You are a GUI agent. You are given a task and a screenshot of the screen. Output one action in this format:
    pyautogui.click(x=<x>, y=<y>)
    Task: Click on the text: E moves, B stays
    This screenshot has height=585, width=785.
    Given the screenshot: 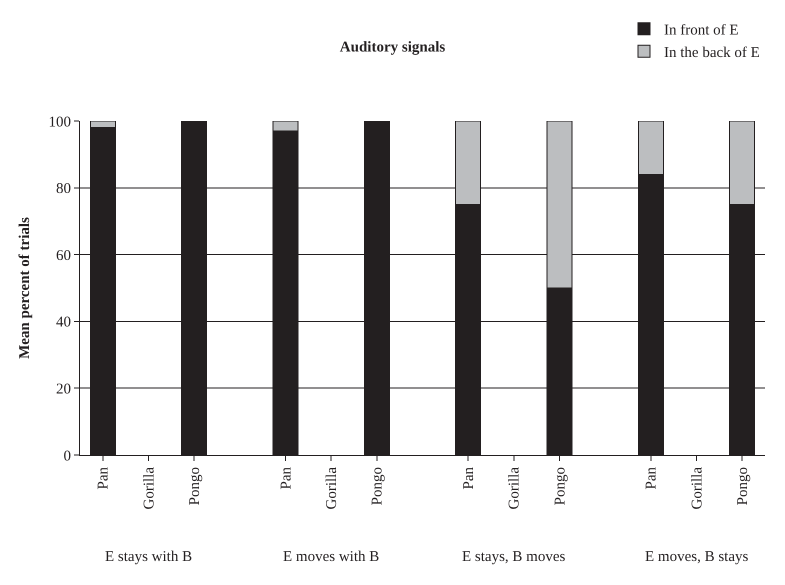 What is the action you would take?
    pyautogui.click(x=696, y=557)
    